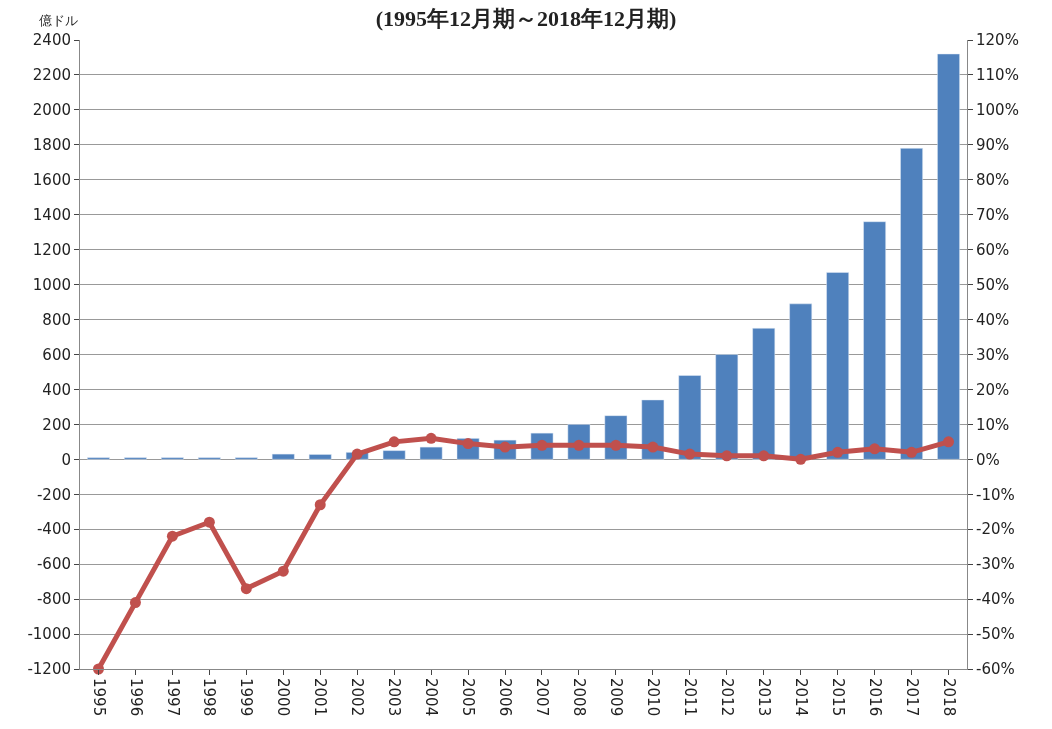  What do you see at coordinates (283, 697) in the screenshot?
I see `x-tick-label: 2000` at bounding box center [283, 697].